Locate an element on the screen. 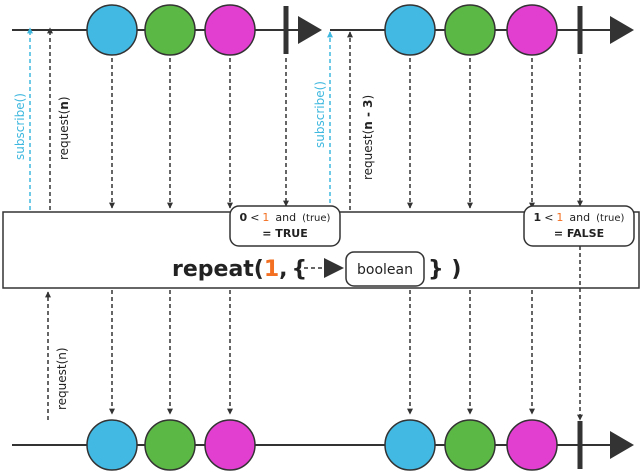 This screenshot has width=640, height=476. resubscribe-label: subscribe() is located at coordinates (320, 114).